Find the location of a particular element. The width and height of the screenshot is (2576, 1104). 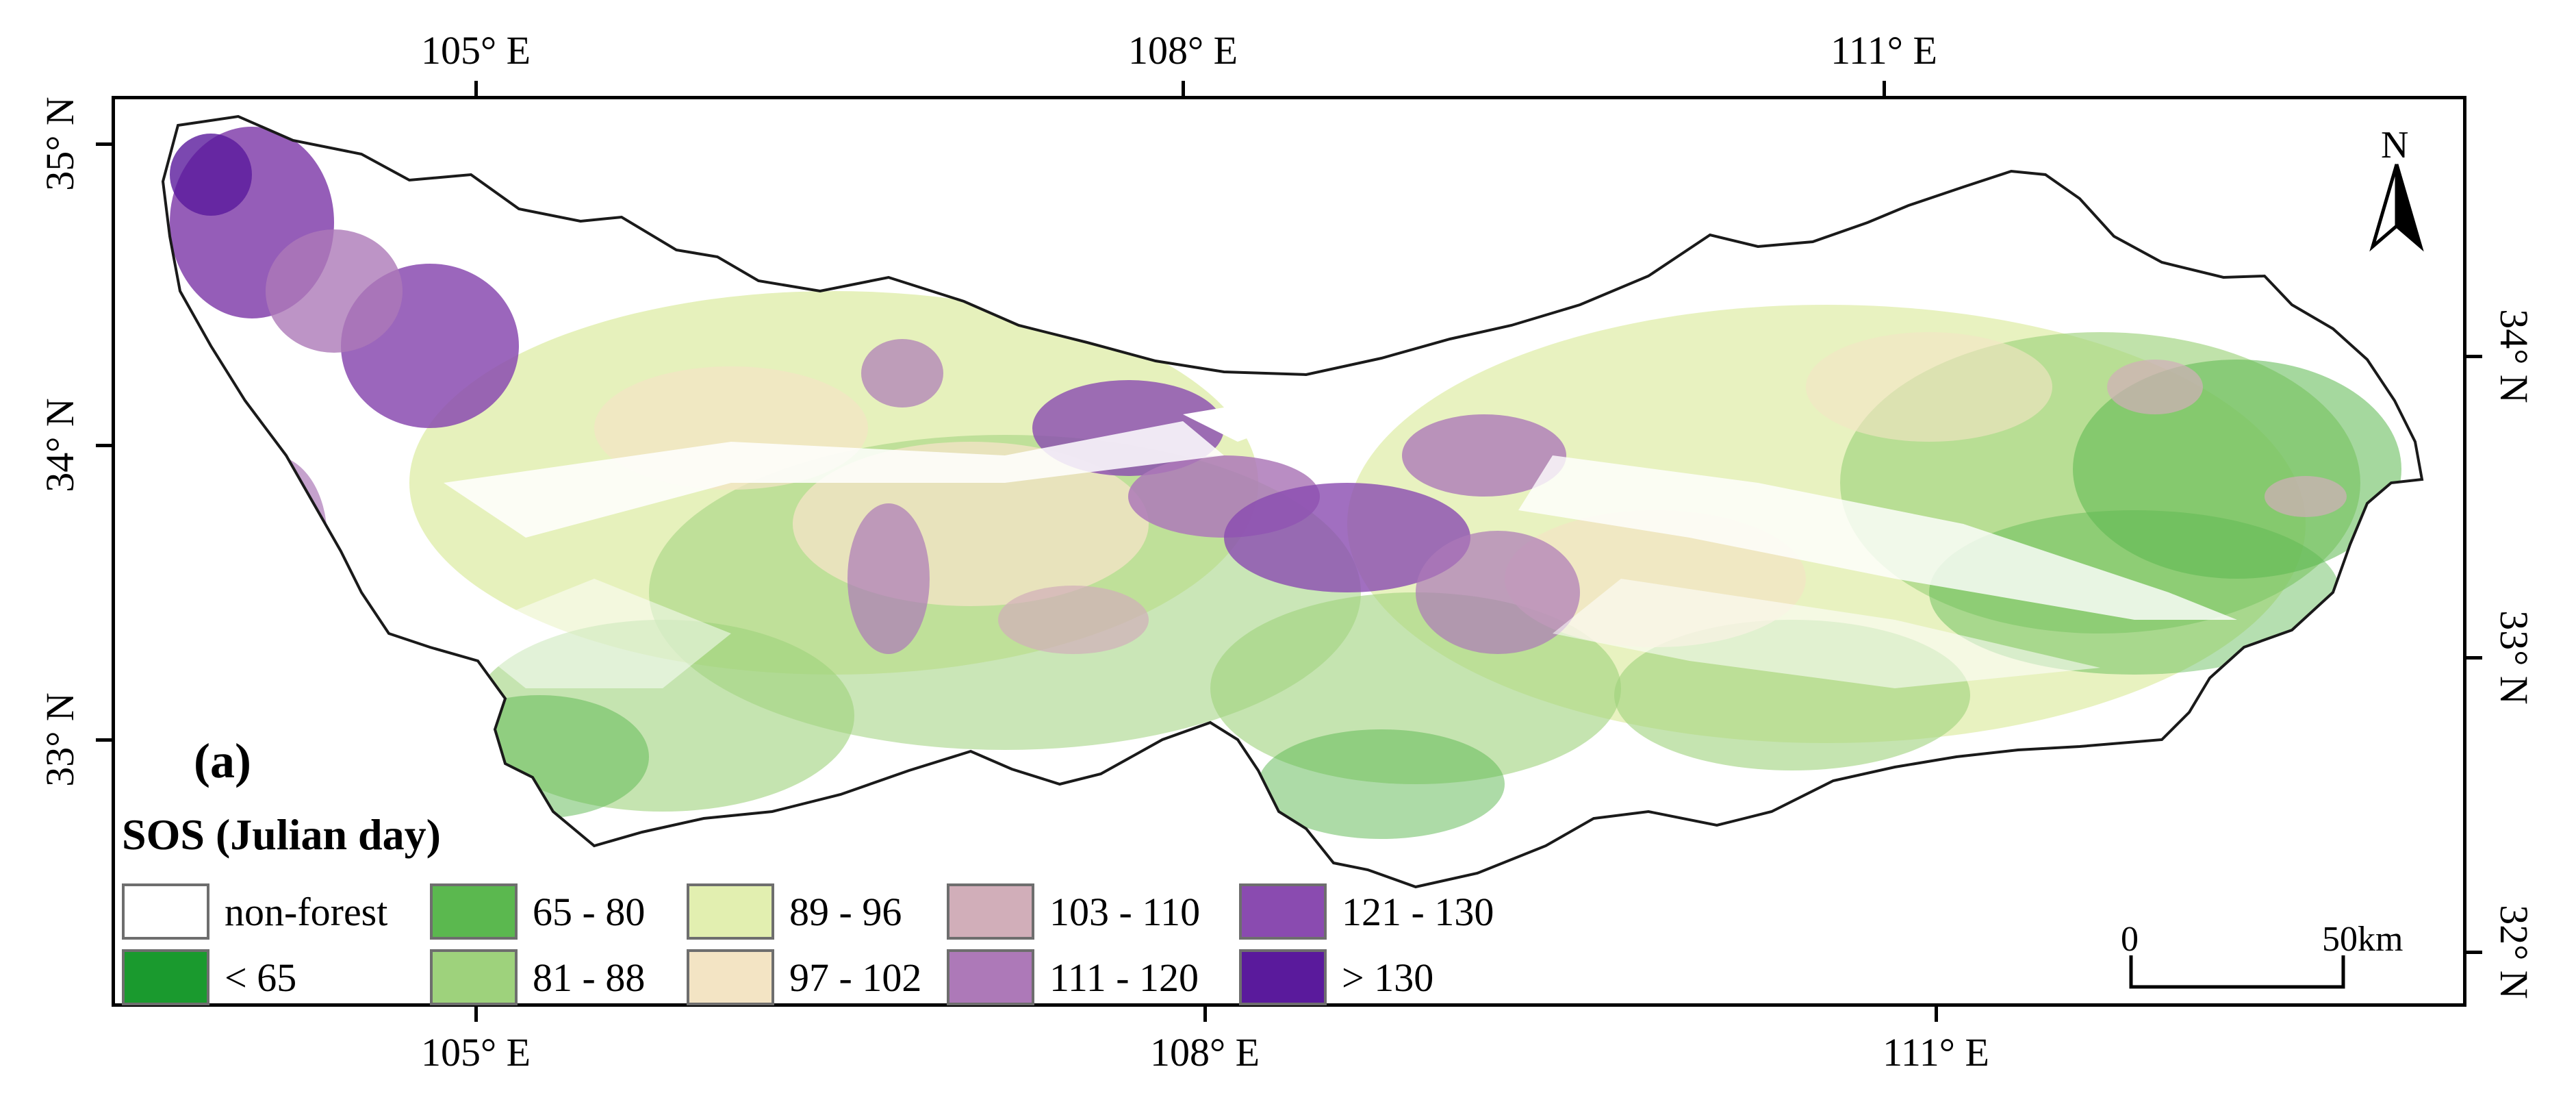

scale-end-label: 50km is located at coordinates (2362, 940).